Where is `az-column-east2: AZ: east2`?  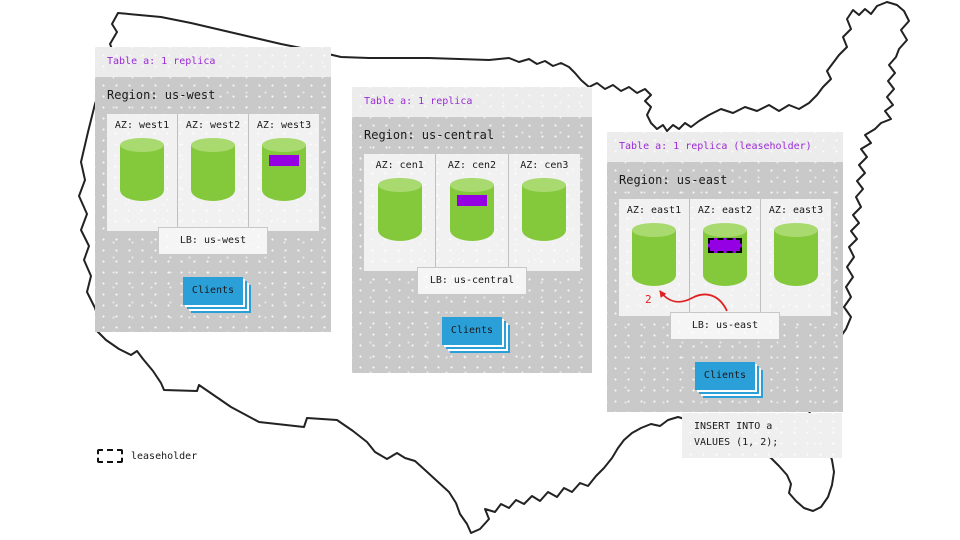
az-column-east2: AZ: east2 is located at coordinates (724, 257).